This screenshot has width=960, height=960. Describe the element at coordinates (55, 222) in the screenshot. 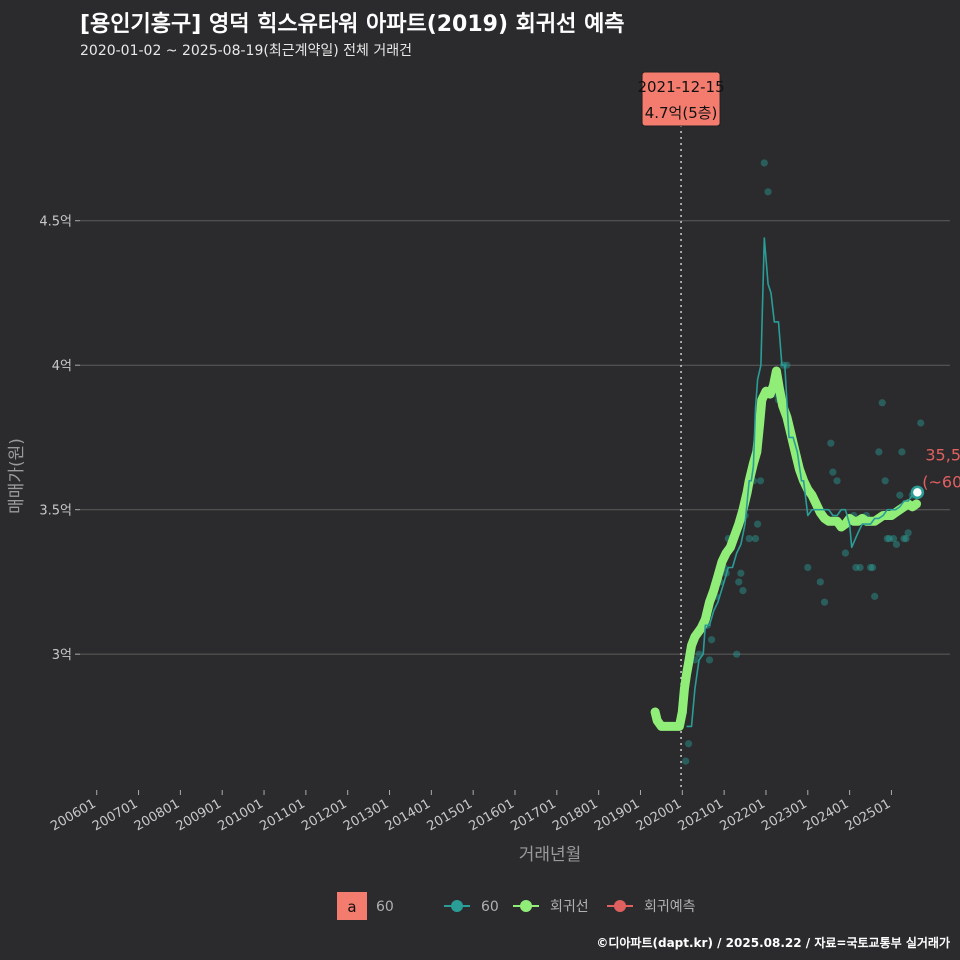

I see `y-tick-label-3: 4.5억` at that location.